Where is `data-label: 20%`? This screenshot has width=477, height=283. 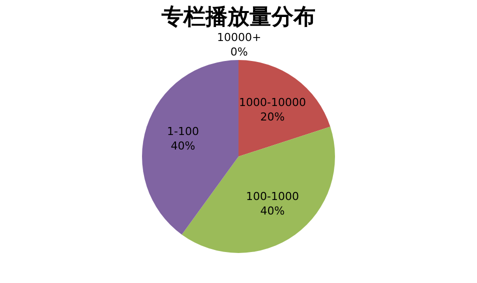
data-label: 20% is located at coordinates (272, 117).